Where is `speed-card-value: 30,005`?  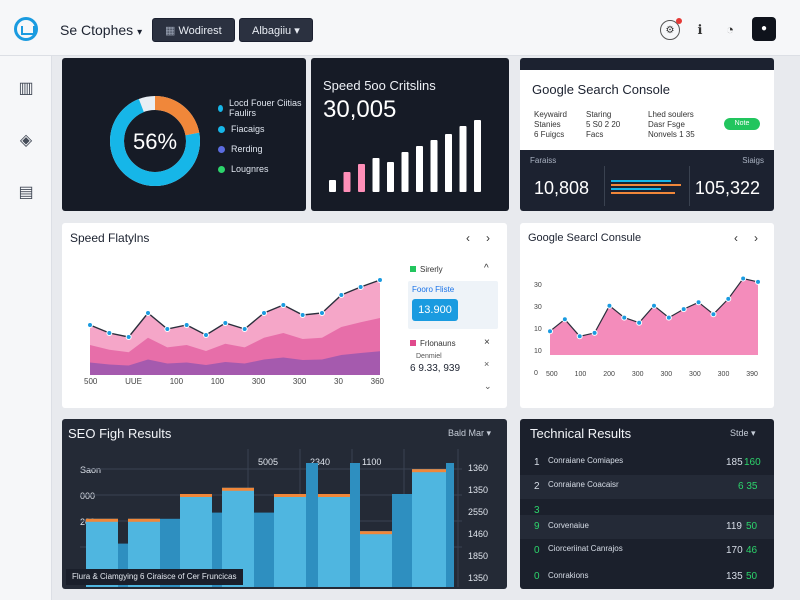
speed-card-value: 30,005 is located at coordinates (360, 109).